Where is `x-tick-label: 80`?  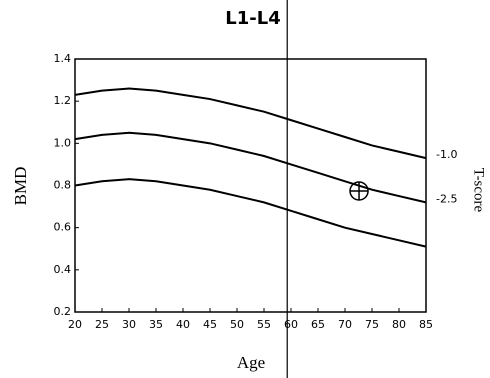
x-tick-label: 80 is located at coordinates (399, 324).